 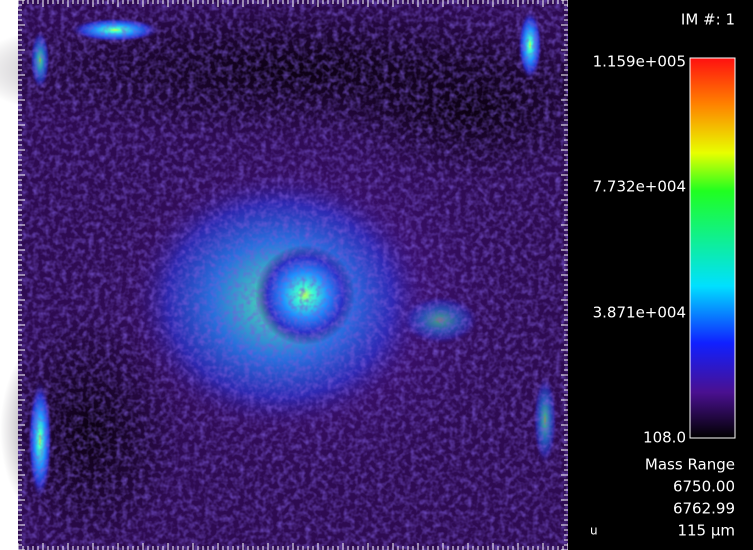 What do you see at coordinates (712, 248) in the screenshot?
I see `colorbar` at bounding box center [712, 248].